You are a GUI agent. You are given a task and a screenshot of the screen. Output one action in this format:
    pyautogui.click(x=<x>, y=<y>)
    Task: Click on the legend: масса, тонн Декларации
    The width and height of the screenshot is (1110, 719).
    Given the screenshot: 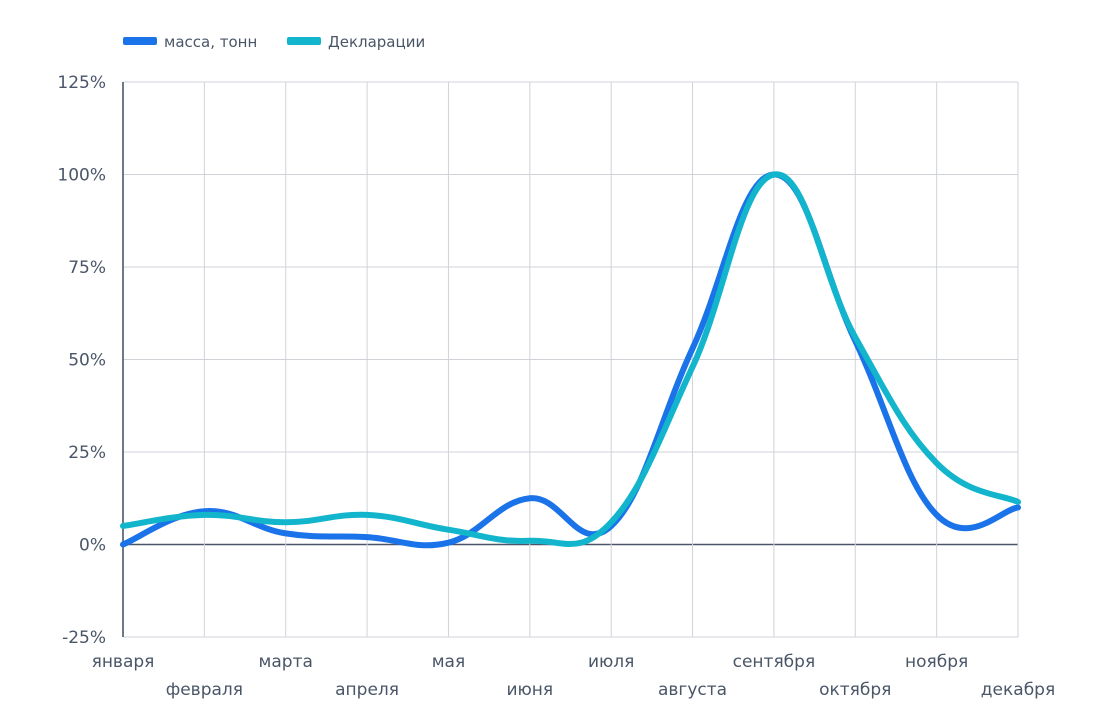 What is the action you would take?
    pyautogui.click(x=274, y=42)
    